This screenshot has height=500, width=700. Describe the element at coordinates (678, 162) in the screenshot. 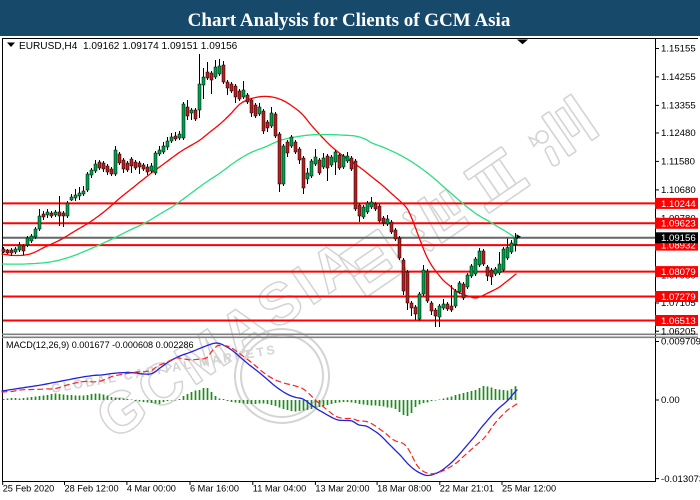

I see `svg-text: 1.11580` at that location.